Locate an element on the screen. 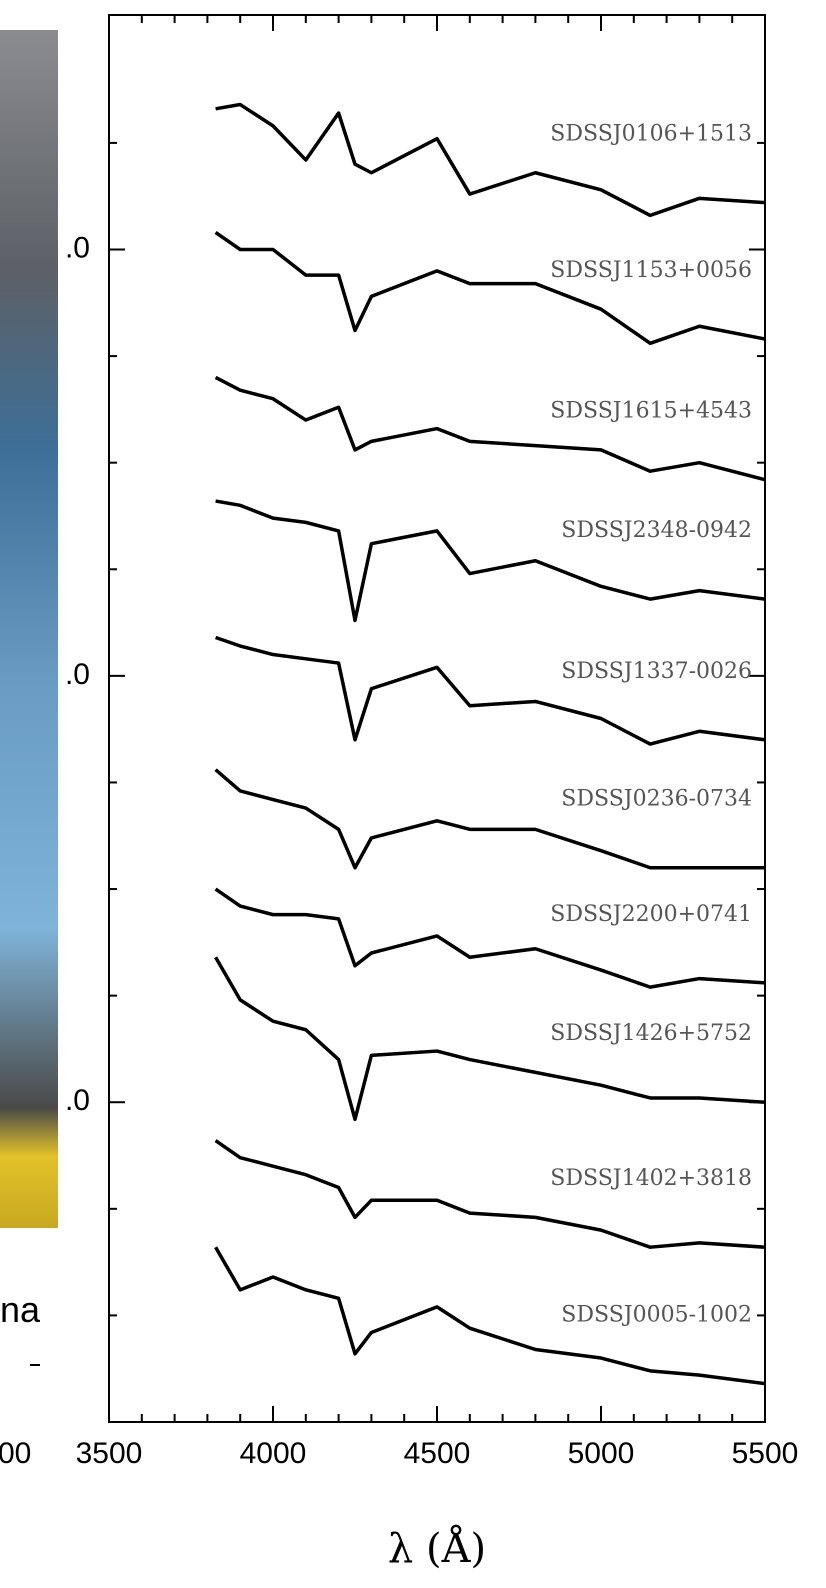 This screenshot has width=826, height=1588. series-label: SDSSJ1615+4543 is located at coordinates (651, 411).